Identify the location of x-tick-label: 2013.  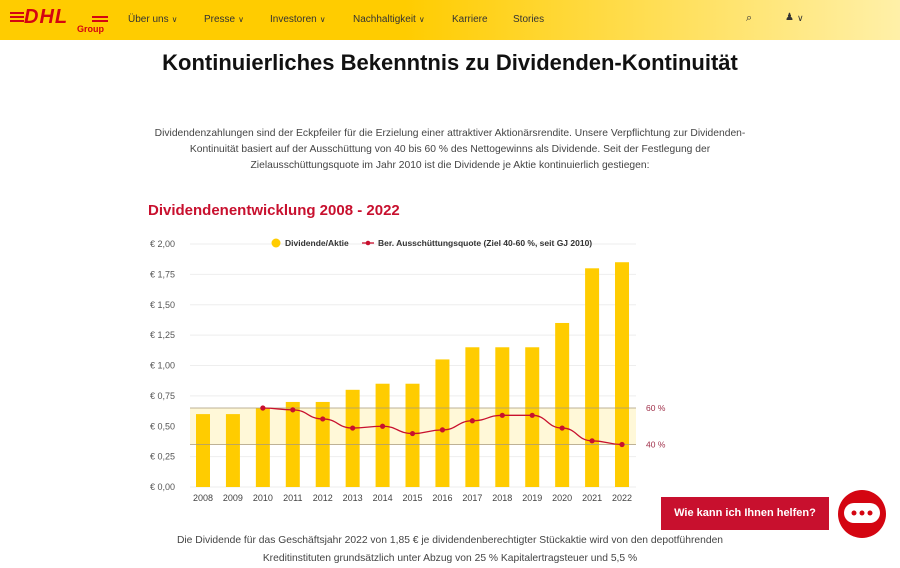
(353, 498).